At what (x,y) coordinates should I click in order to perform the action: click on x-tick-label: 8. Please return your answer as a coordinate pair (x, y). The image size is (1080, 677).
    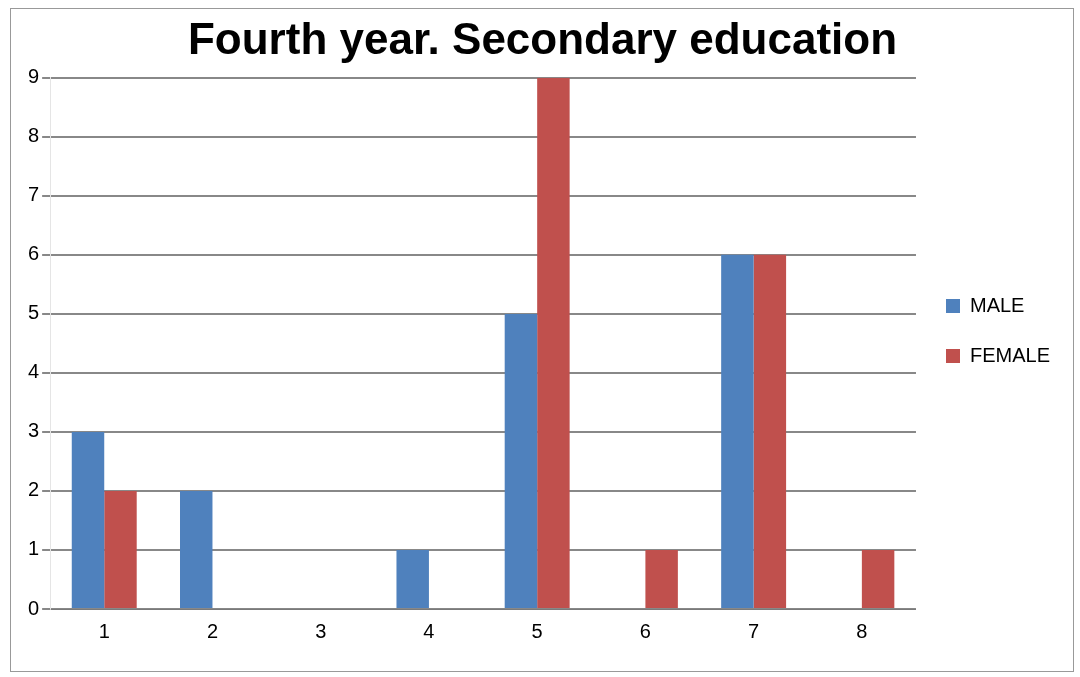
    Looking at the image, I should click on (862, 630).